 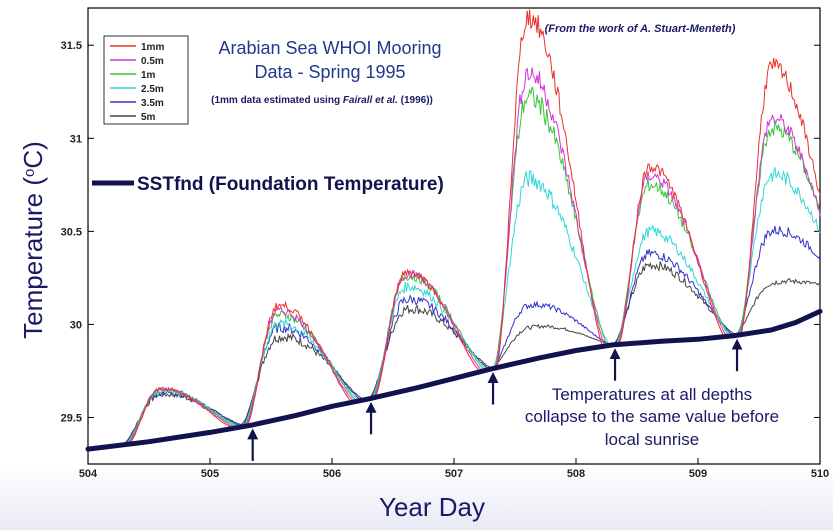 I want to click on credit-note: (From the work of A. Stuart-Menteth), so click(x=640, y=29).